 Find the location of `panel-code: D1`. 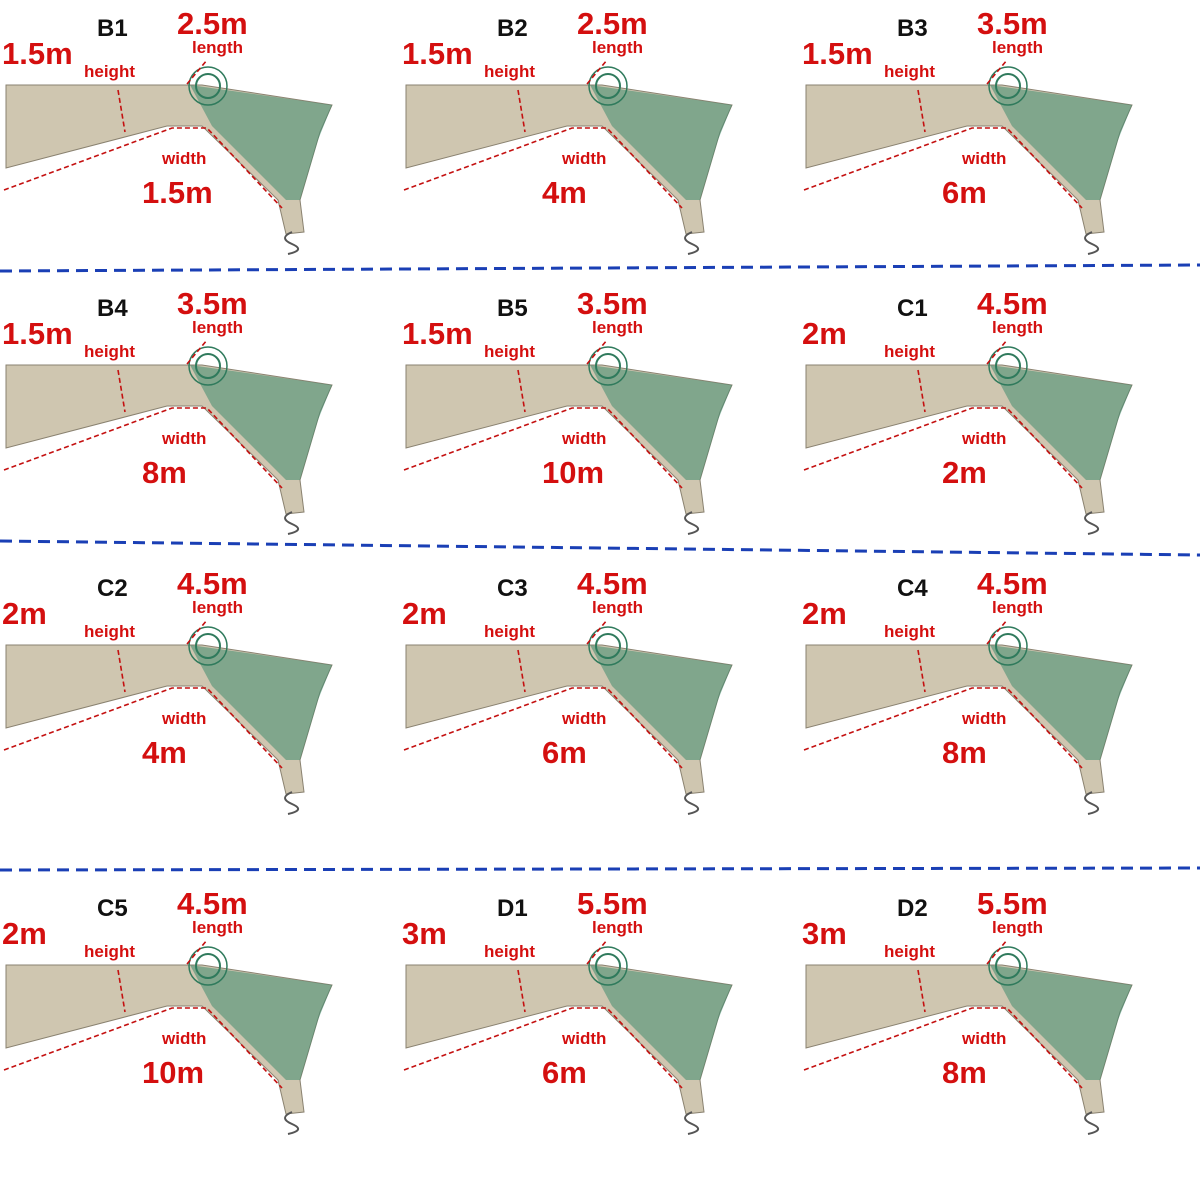

panel-code: D1 is located at coordinates (512, 908).